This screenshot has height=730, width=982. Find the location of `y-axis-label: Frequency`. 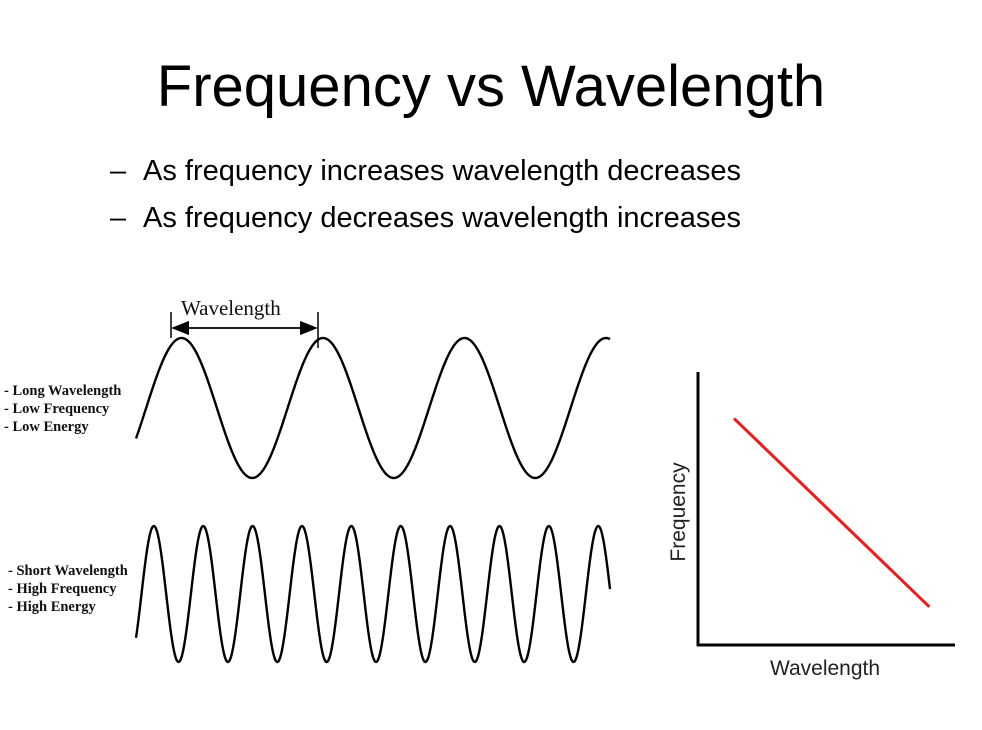

y-axis-label: Frequency is located at coordinates (678, 512).